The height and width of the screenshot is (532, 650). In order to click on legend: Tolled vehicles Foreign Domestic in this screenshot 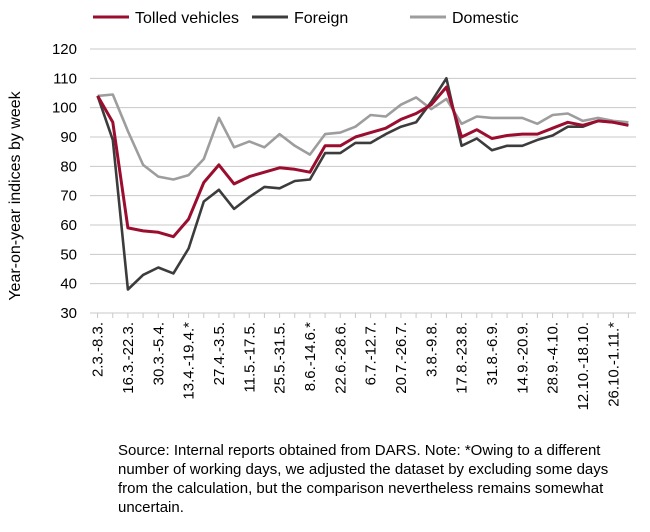, I will do `click(306, 18)`.